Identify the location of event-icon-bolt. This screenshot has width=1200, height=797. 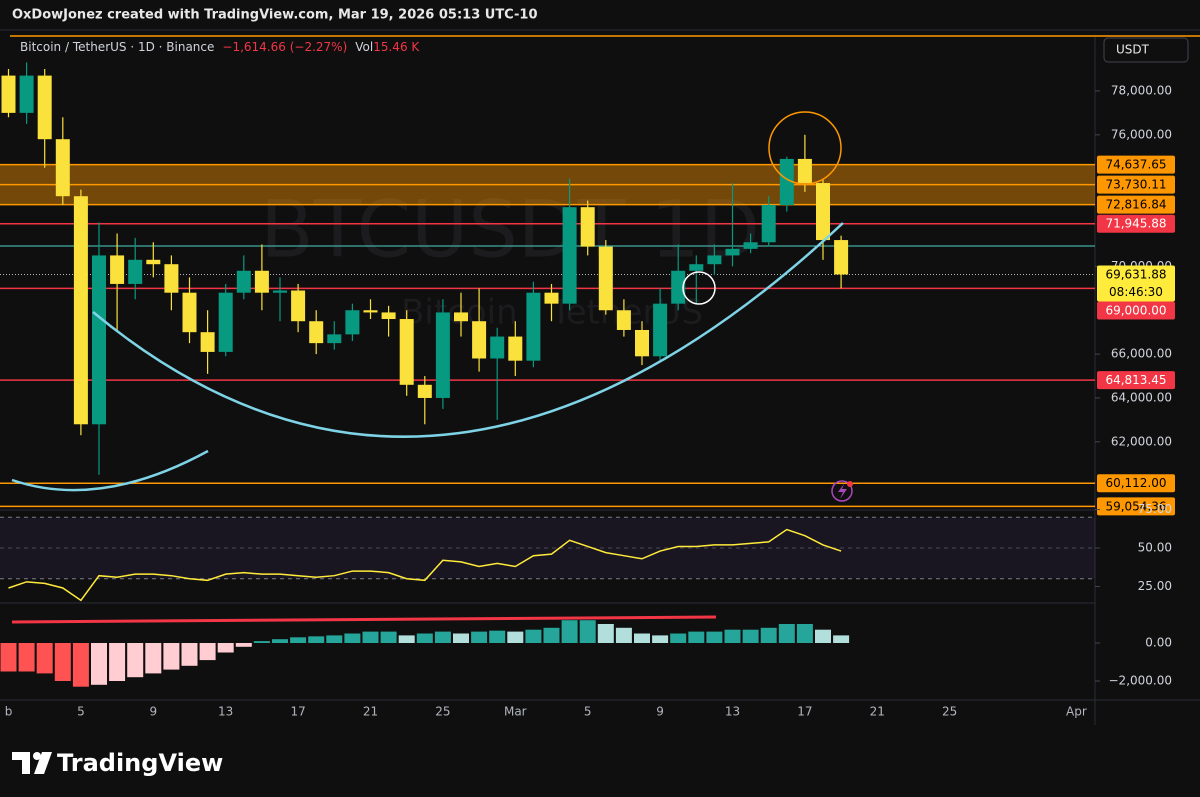
(842, 491).